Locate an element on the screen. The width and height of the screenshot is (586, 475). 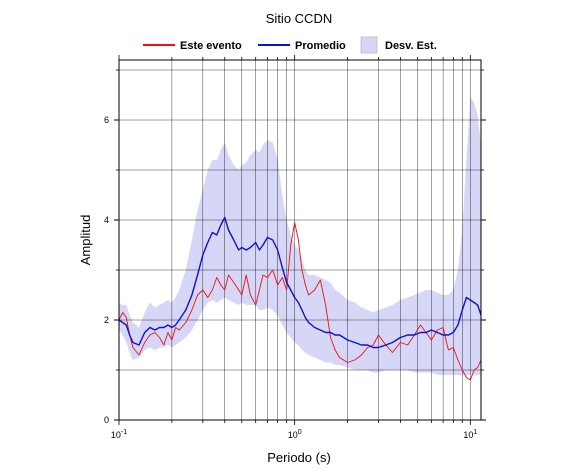
x-tick-label: 10¹ is located at coordinates (470, 434).